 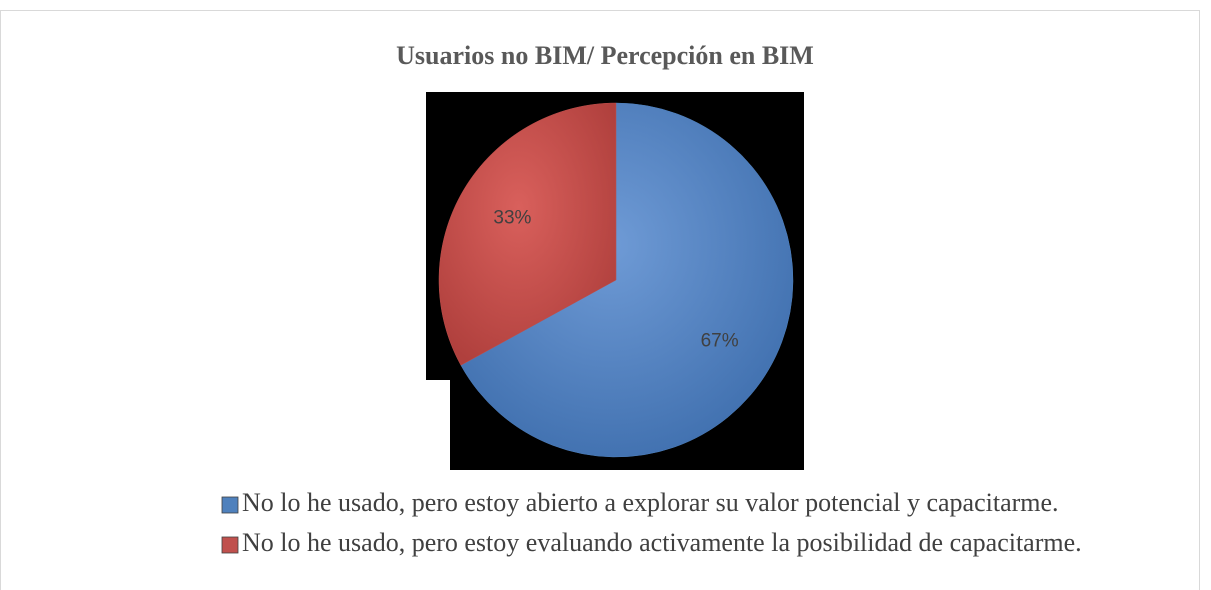 What do you see at coordinates (512, 218) in the screenshot?
I see `data-label: 33%` at bounding box center [512, 218].